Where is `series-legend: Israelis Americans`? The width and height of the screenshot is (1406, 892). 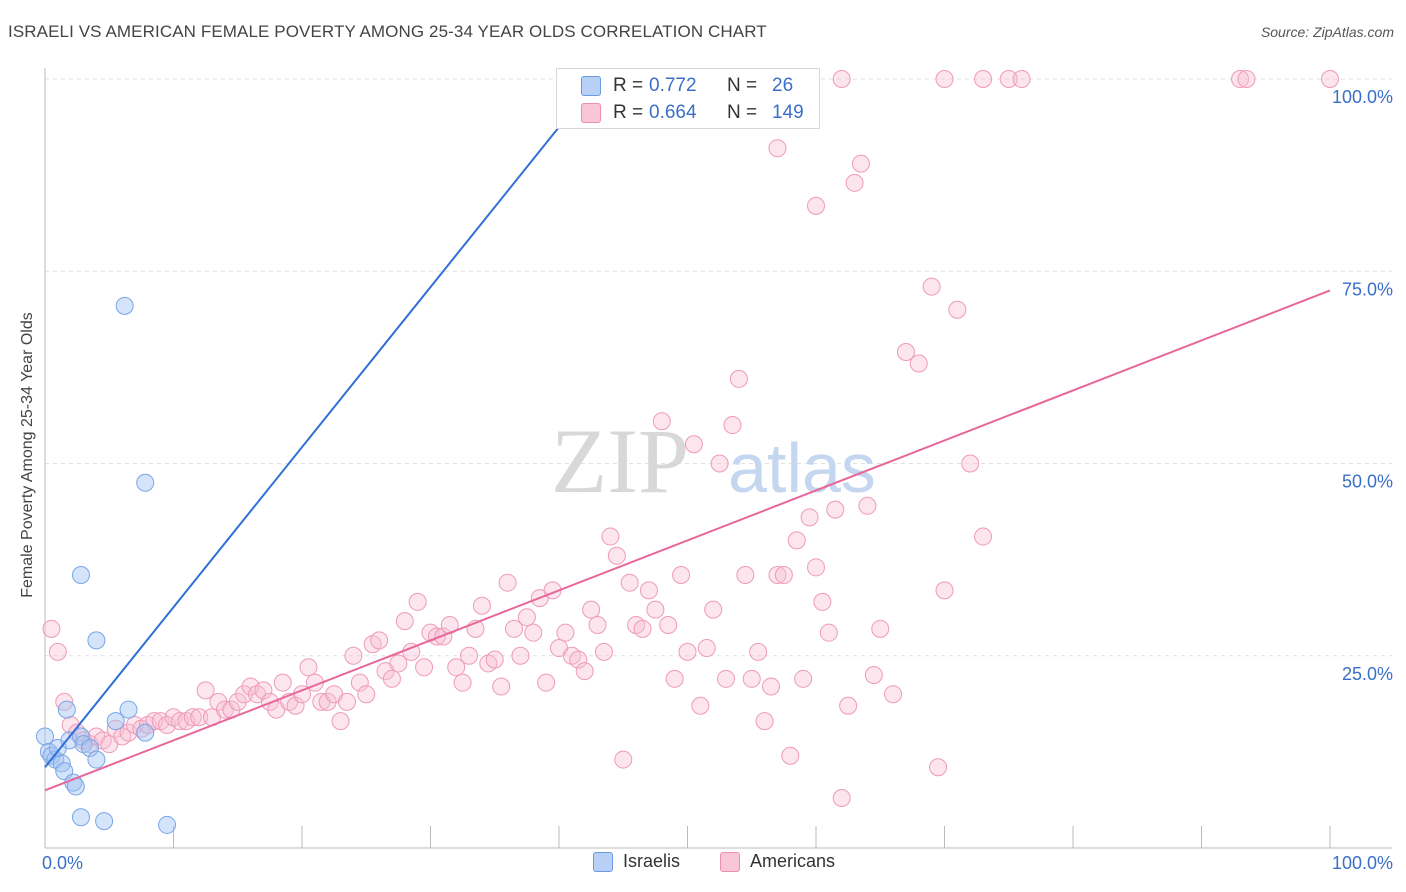
series-legend: Israelis Americans is located at coordinates (703, 864).